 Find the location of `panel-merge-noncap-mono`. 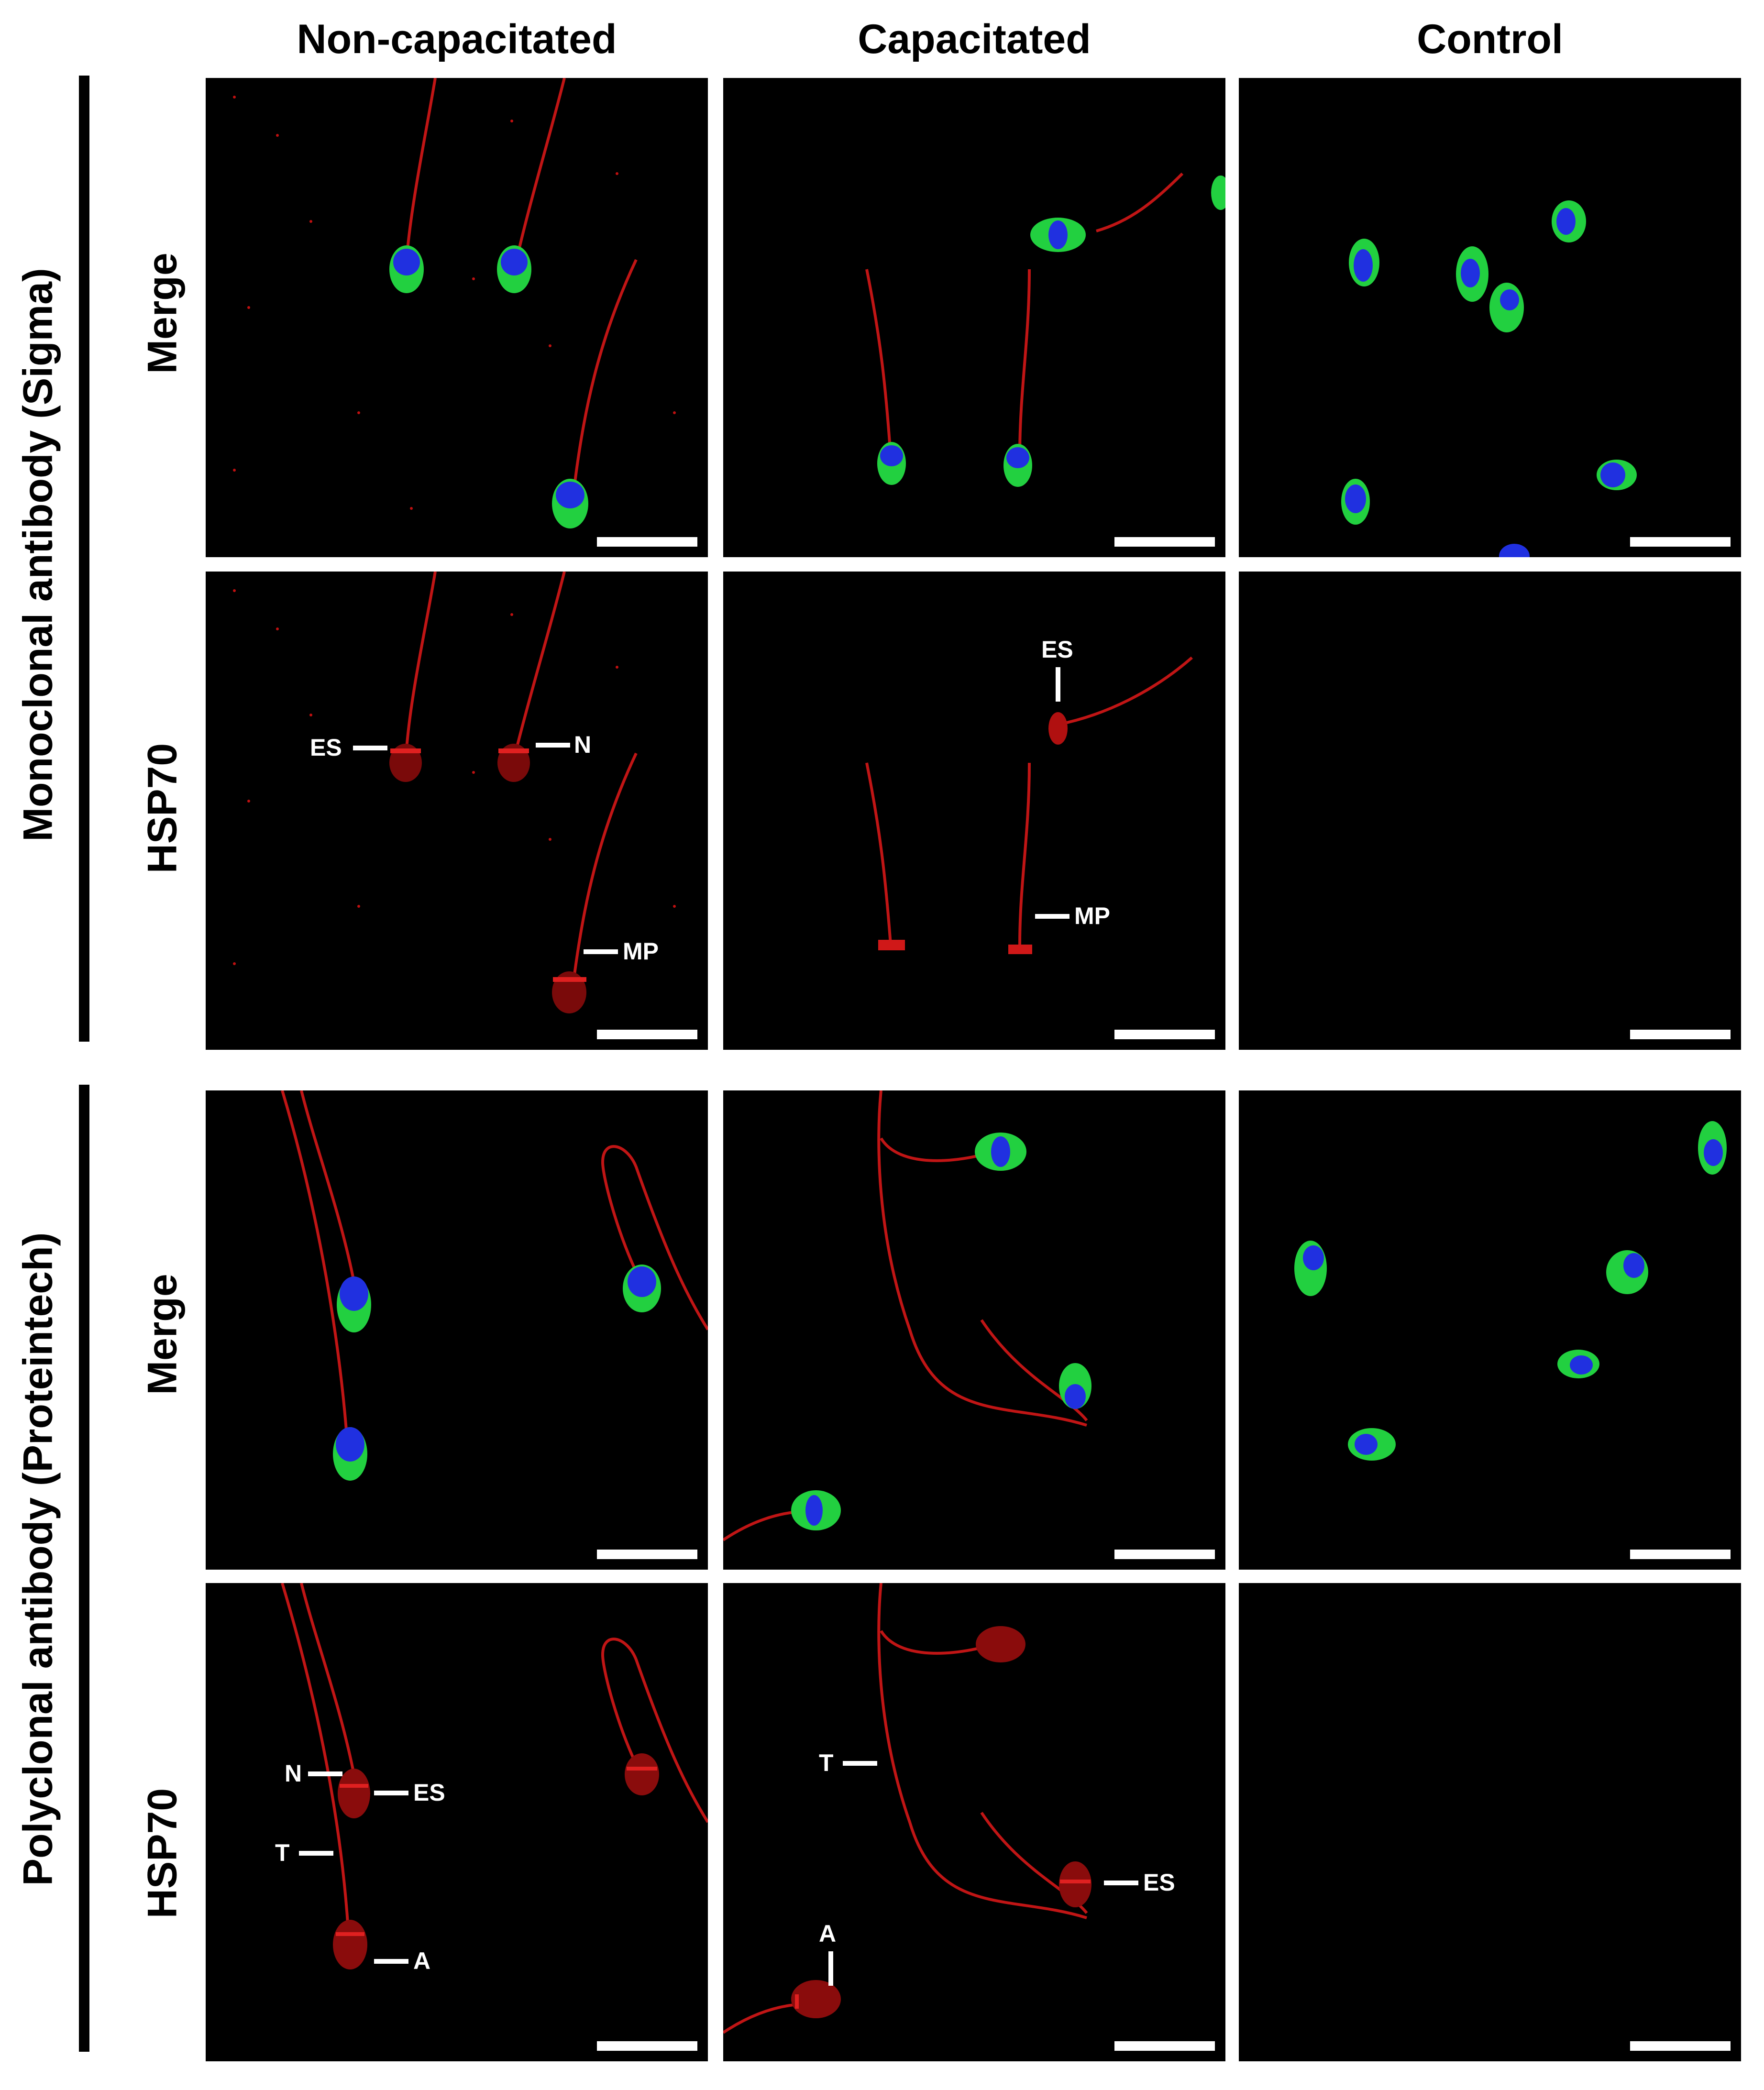

panel-merge-noncap-mono is located at coordinates (457, 317).